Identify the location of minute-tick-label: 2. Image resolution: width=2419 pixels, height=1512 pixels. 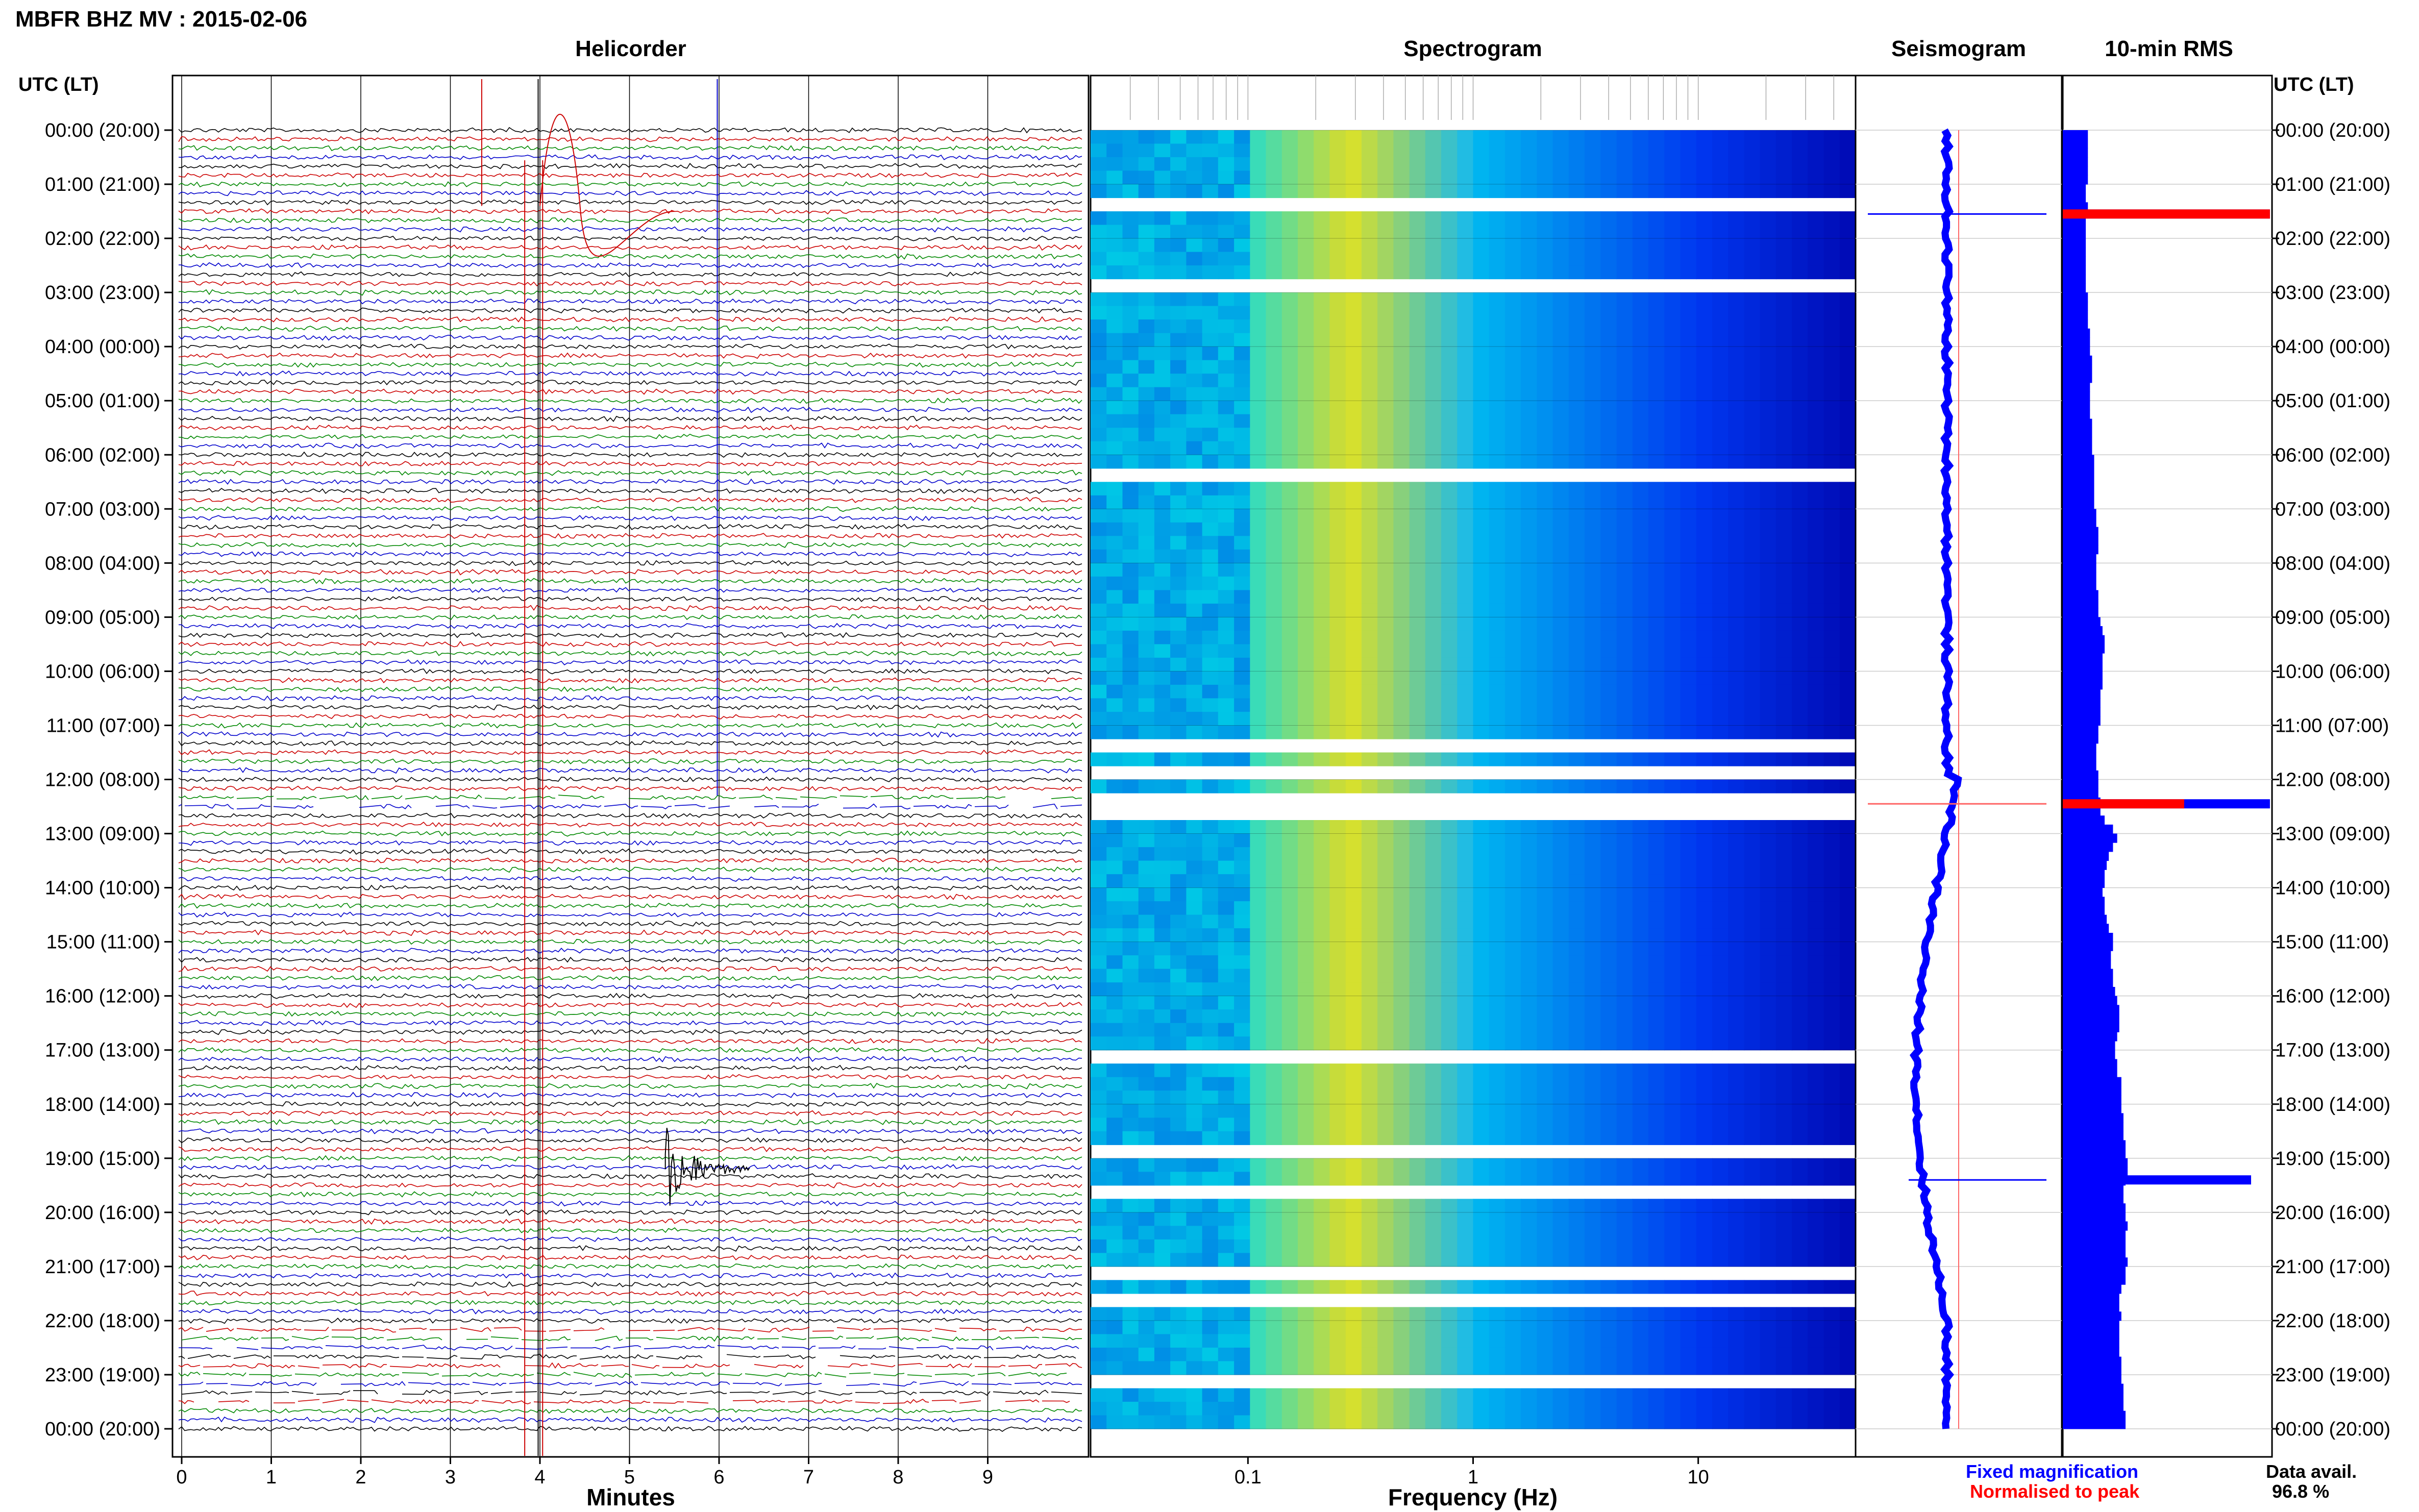
(360, 1477).